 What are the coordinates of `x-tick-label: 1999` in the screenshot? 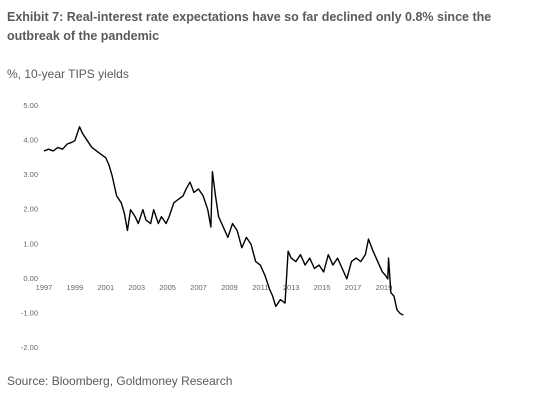 It's located at (75, 287).